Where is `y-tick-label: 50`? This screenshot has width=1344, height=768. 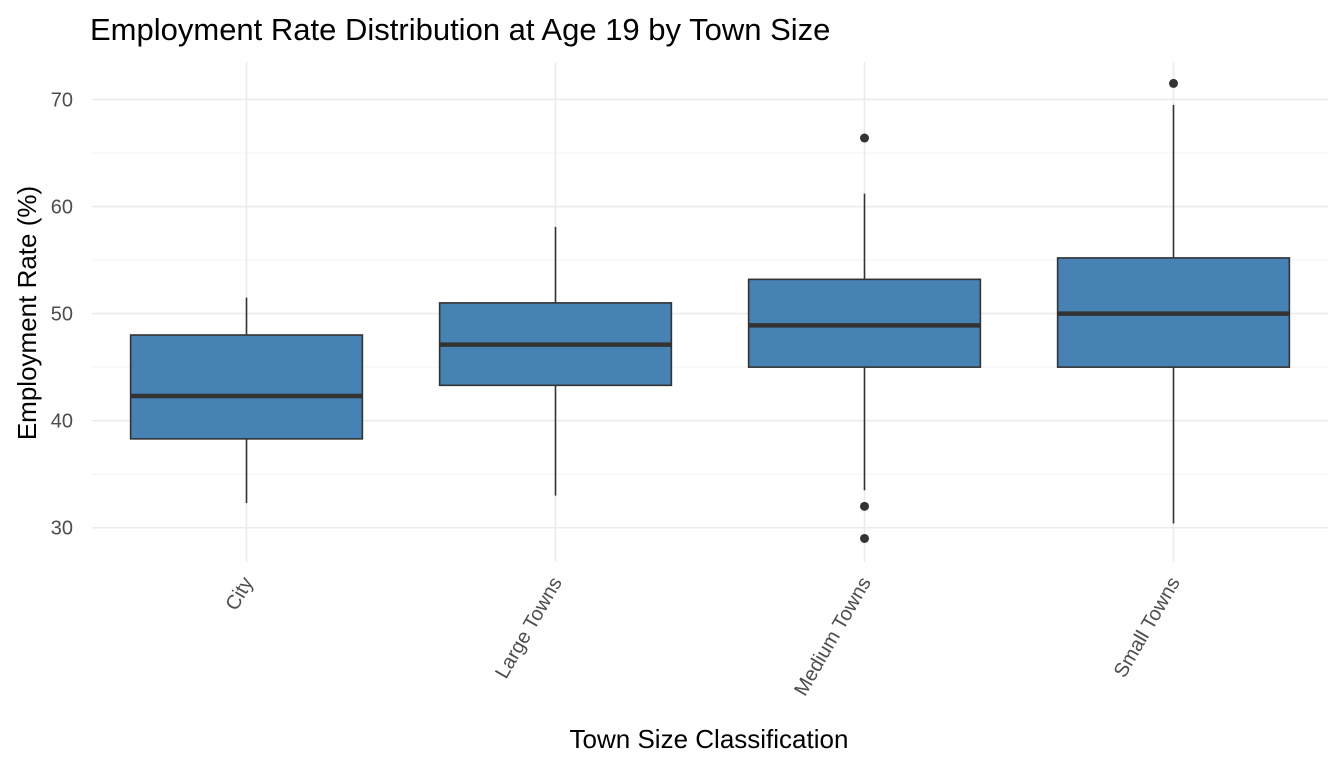 y-tick-label: 50 is located at coordinates (62, 315).